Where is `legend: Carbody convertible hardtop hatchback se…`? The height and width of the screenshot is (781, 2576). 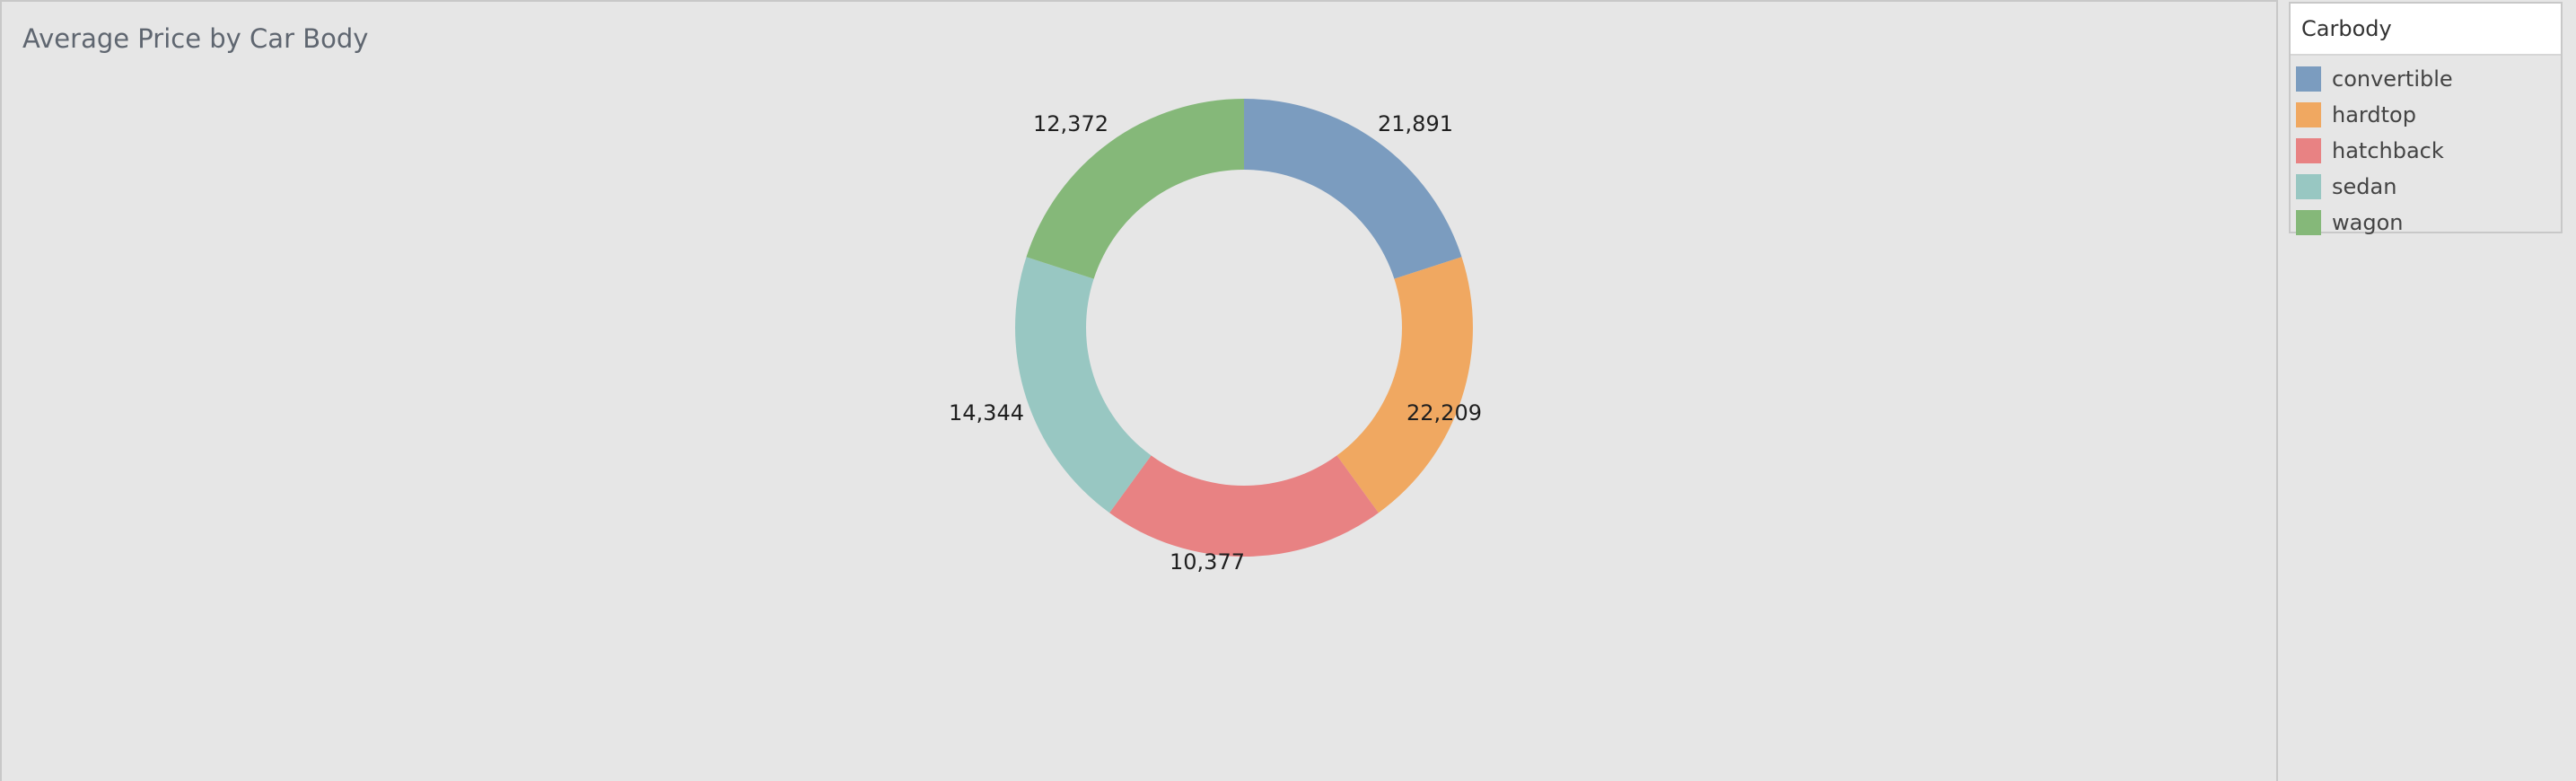 legend: Carbody convertible hardtop hatchback se… is located at coordinates (2426, 118).